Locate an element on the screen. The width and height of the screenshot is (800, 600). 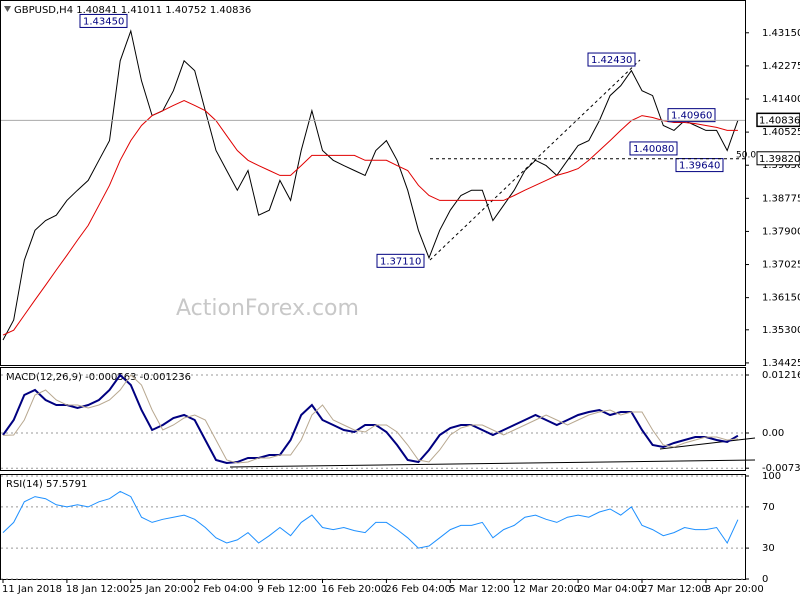
annotation-label: 1.40080 is located at coordinates (653, 149).